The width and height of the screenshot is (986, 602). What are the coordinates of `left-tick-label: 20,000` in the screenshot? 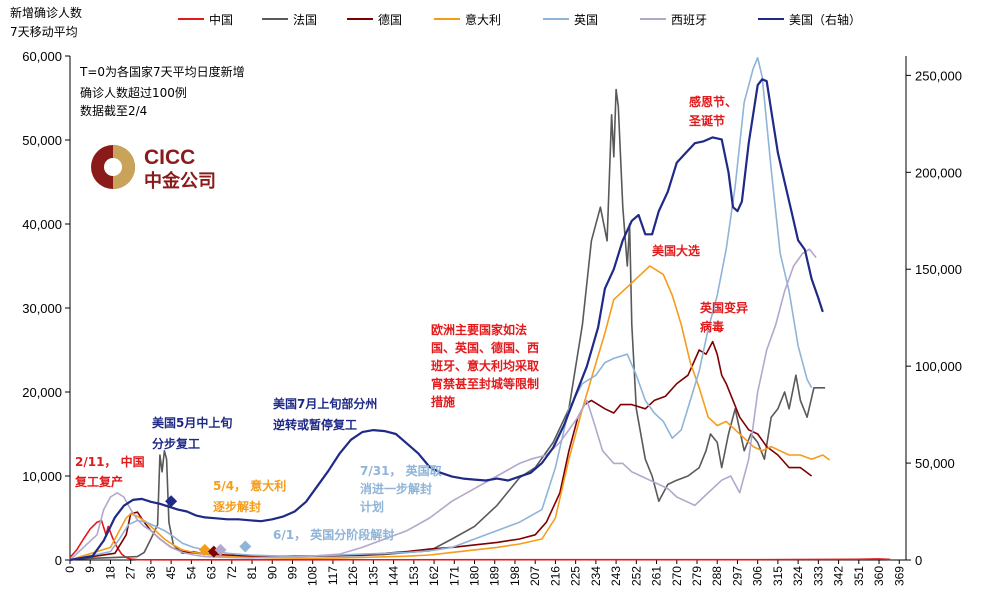 It's located at (42, 392).